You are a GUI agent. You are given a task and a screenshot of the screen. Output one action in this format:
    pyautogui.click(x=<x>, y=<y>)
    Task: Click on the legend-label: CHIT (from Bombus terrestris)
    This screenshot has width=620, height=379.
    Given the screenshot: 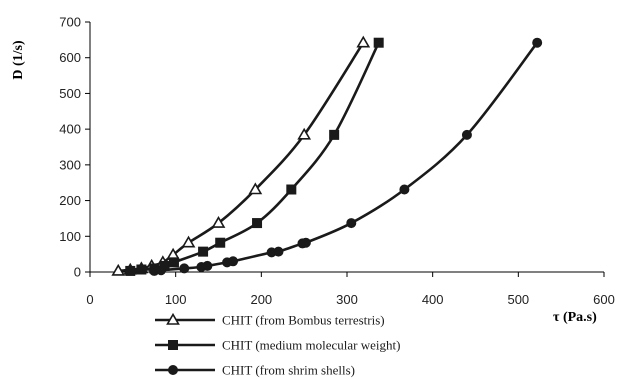 What is the action you would take?
    pyautogui.click(x=303, y=320)
    